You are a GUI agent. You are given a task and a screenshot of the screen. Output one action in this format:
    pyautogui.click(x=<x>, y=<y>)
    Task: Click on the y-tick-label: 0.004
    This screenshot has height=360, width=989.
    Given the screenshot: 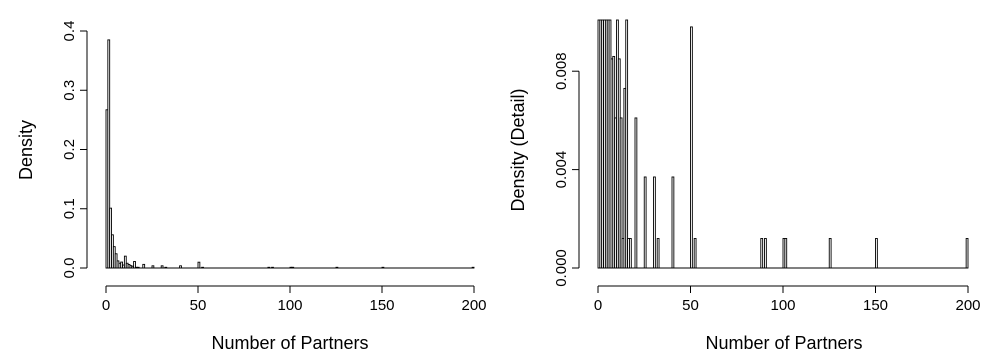 What is the action you would take?
    pyautogui.click(x=561, y=170)
    